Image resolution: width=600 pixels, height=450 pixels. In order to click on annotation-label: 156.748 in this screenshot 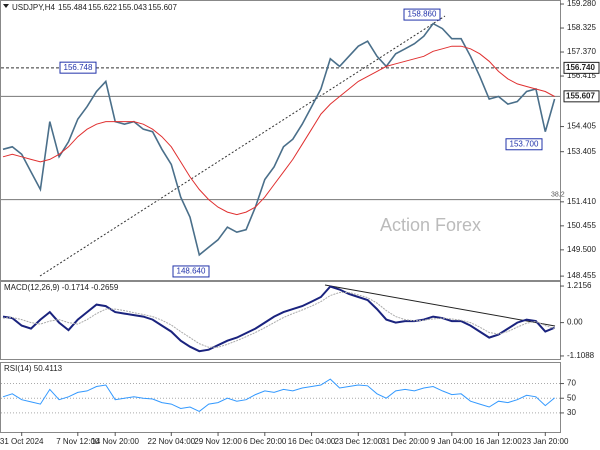, I will do `click(78, 67)`.